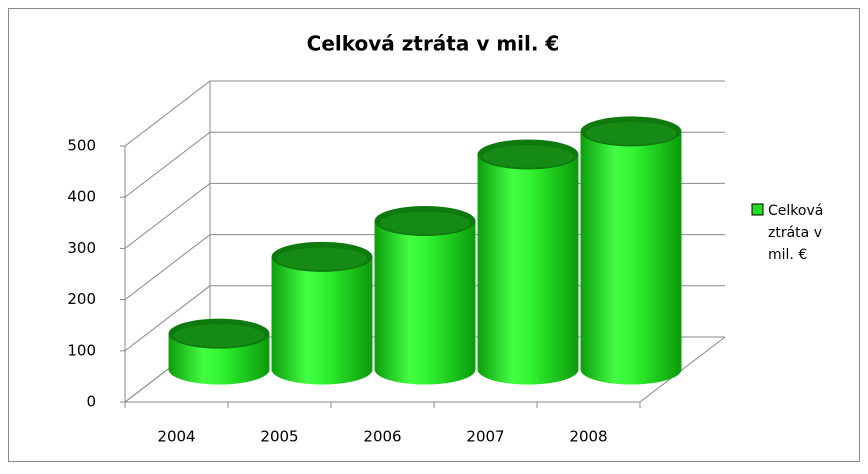 This screenshot has height=474, width=868. What do you see at coordinates (382, 437) in the screenshot?
I see `x-tick-label: 2006` at bounding box center [382, 437].